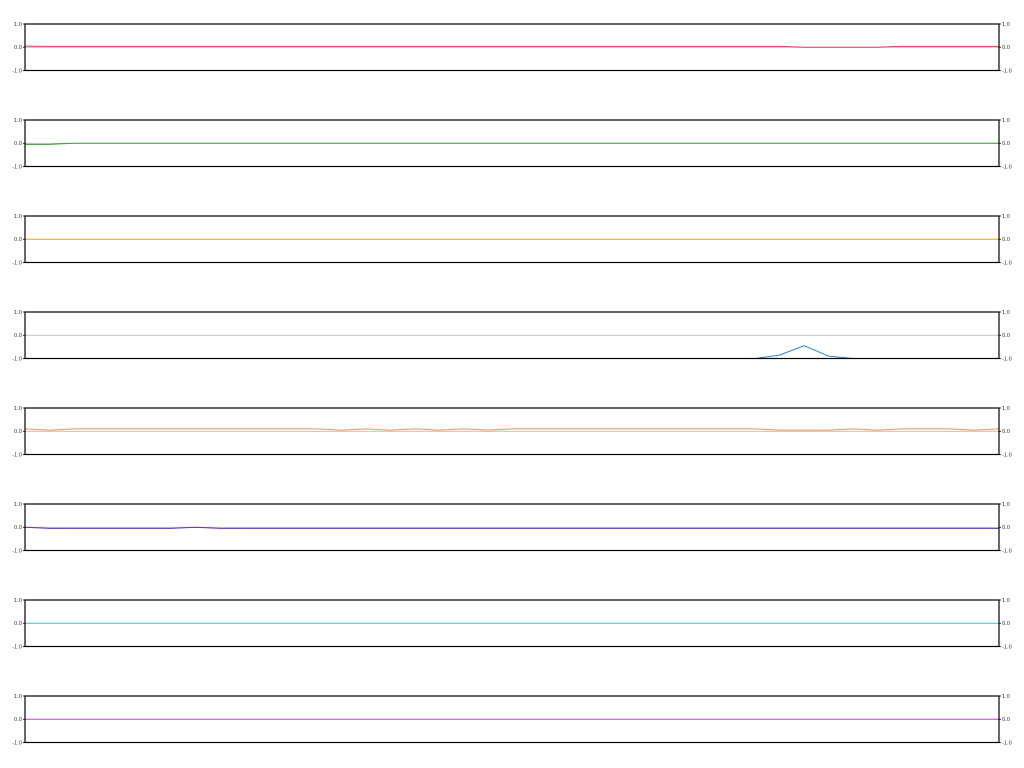 Image resolution: width=1024 pixels, height=768 pixels. Describe the element at coordinates (512, 720) in the screenshot. I see `chart-panel-8: 1.0 1.0 0.0 0.0 -1.0 -1.0` at that location.